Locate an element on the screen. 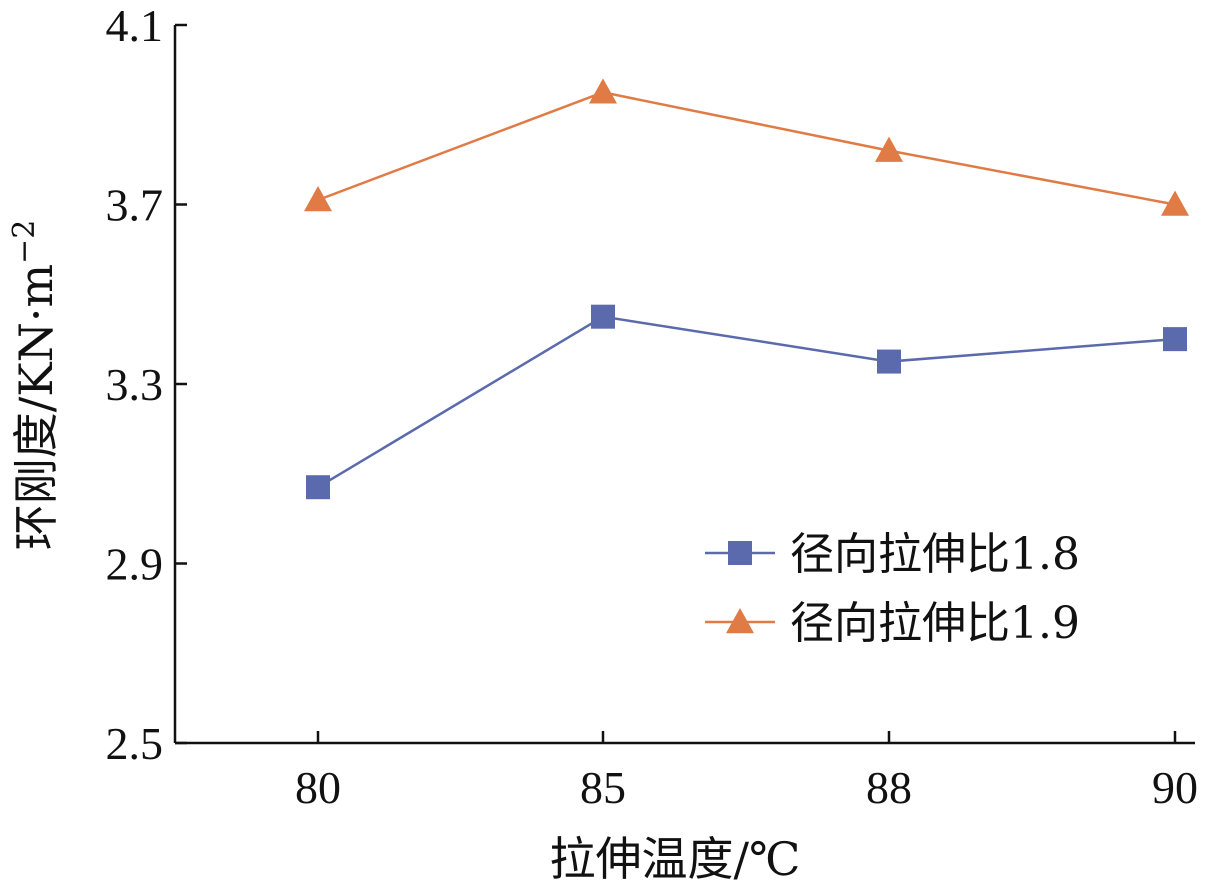 The width and height of the screenshot is (1205, 888). x-tick-label: 80 is located at coordinates (318, 787).